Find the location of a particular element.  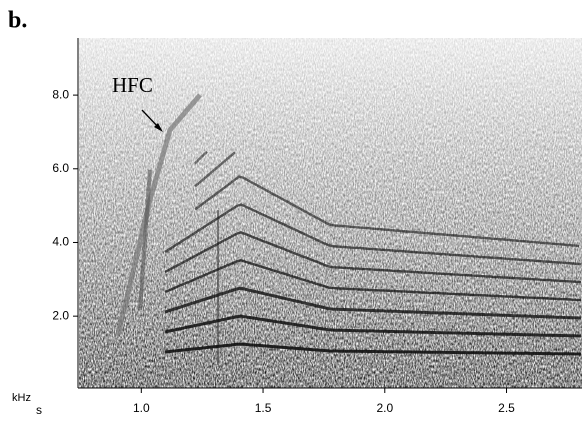

hfc-streak is located at coordinates (158, 214).